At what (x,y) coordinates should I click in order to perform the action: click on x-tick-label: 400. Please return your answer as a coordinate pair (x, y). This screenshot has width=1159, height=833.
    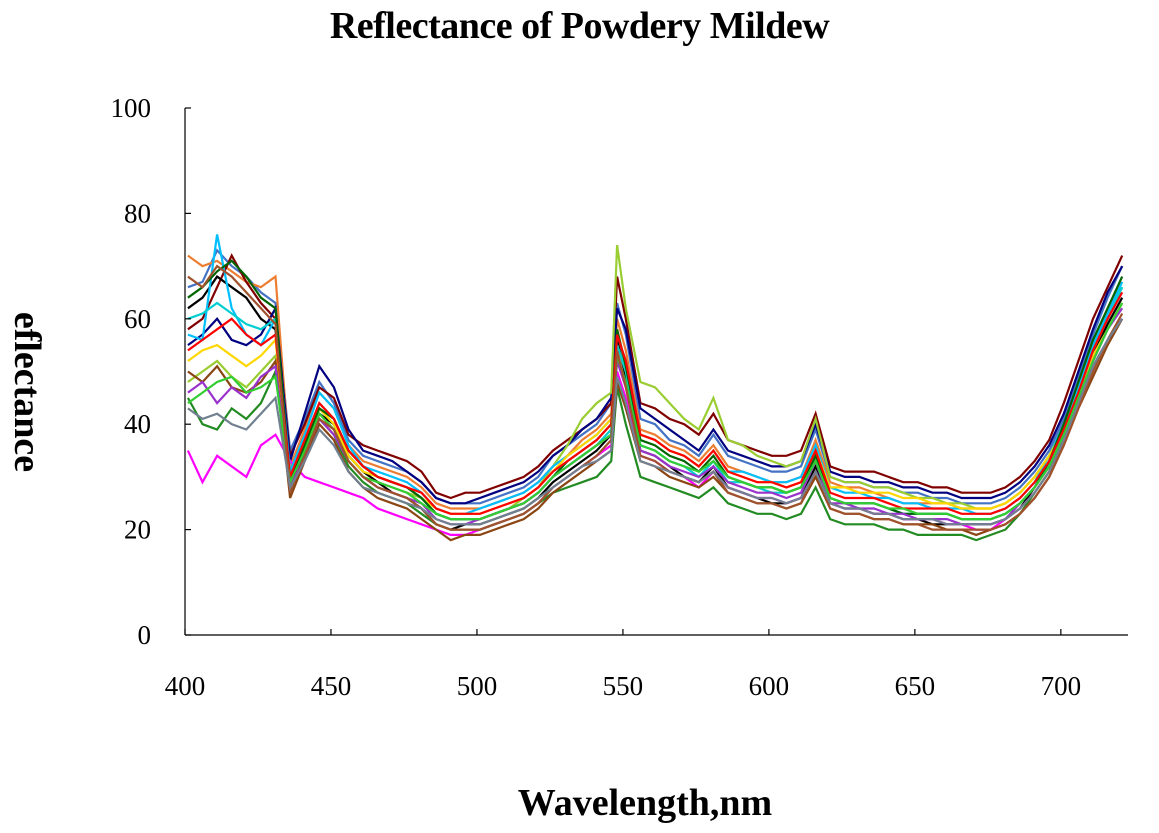
    Looking at the image, I should click on (185, 686).